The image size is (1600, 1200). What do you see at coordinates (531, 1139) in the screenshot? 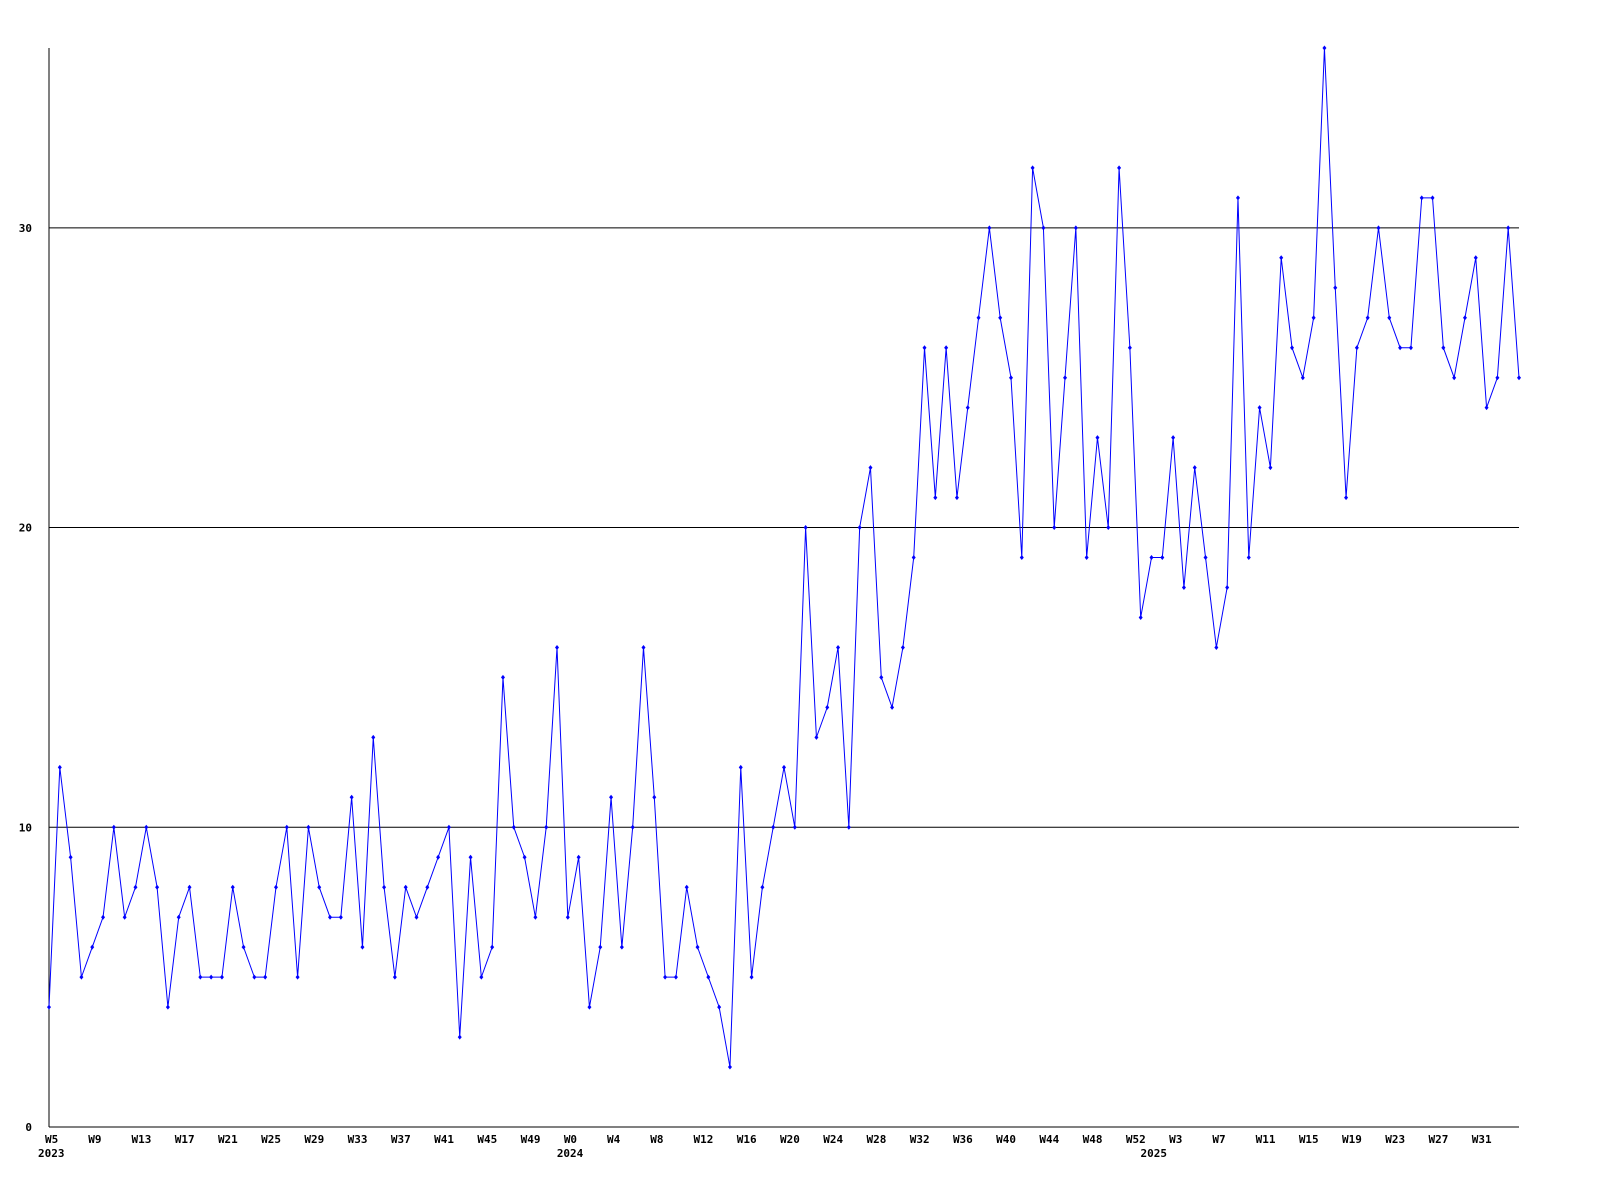
I see `x-tick-label: W49` at bounding box center [531, 1139].